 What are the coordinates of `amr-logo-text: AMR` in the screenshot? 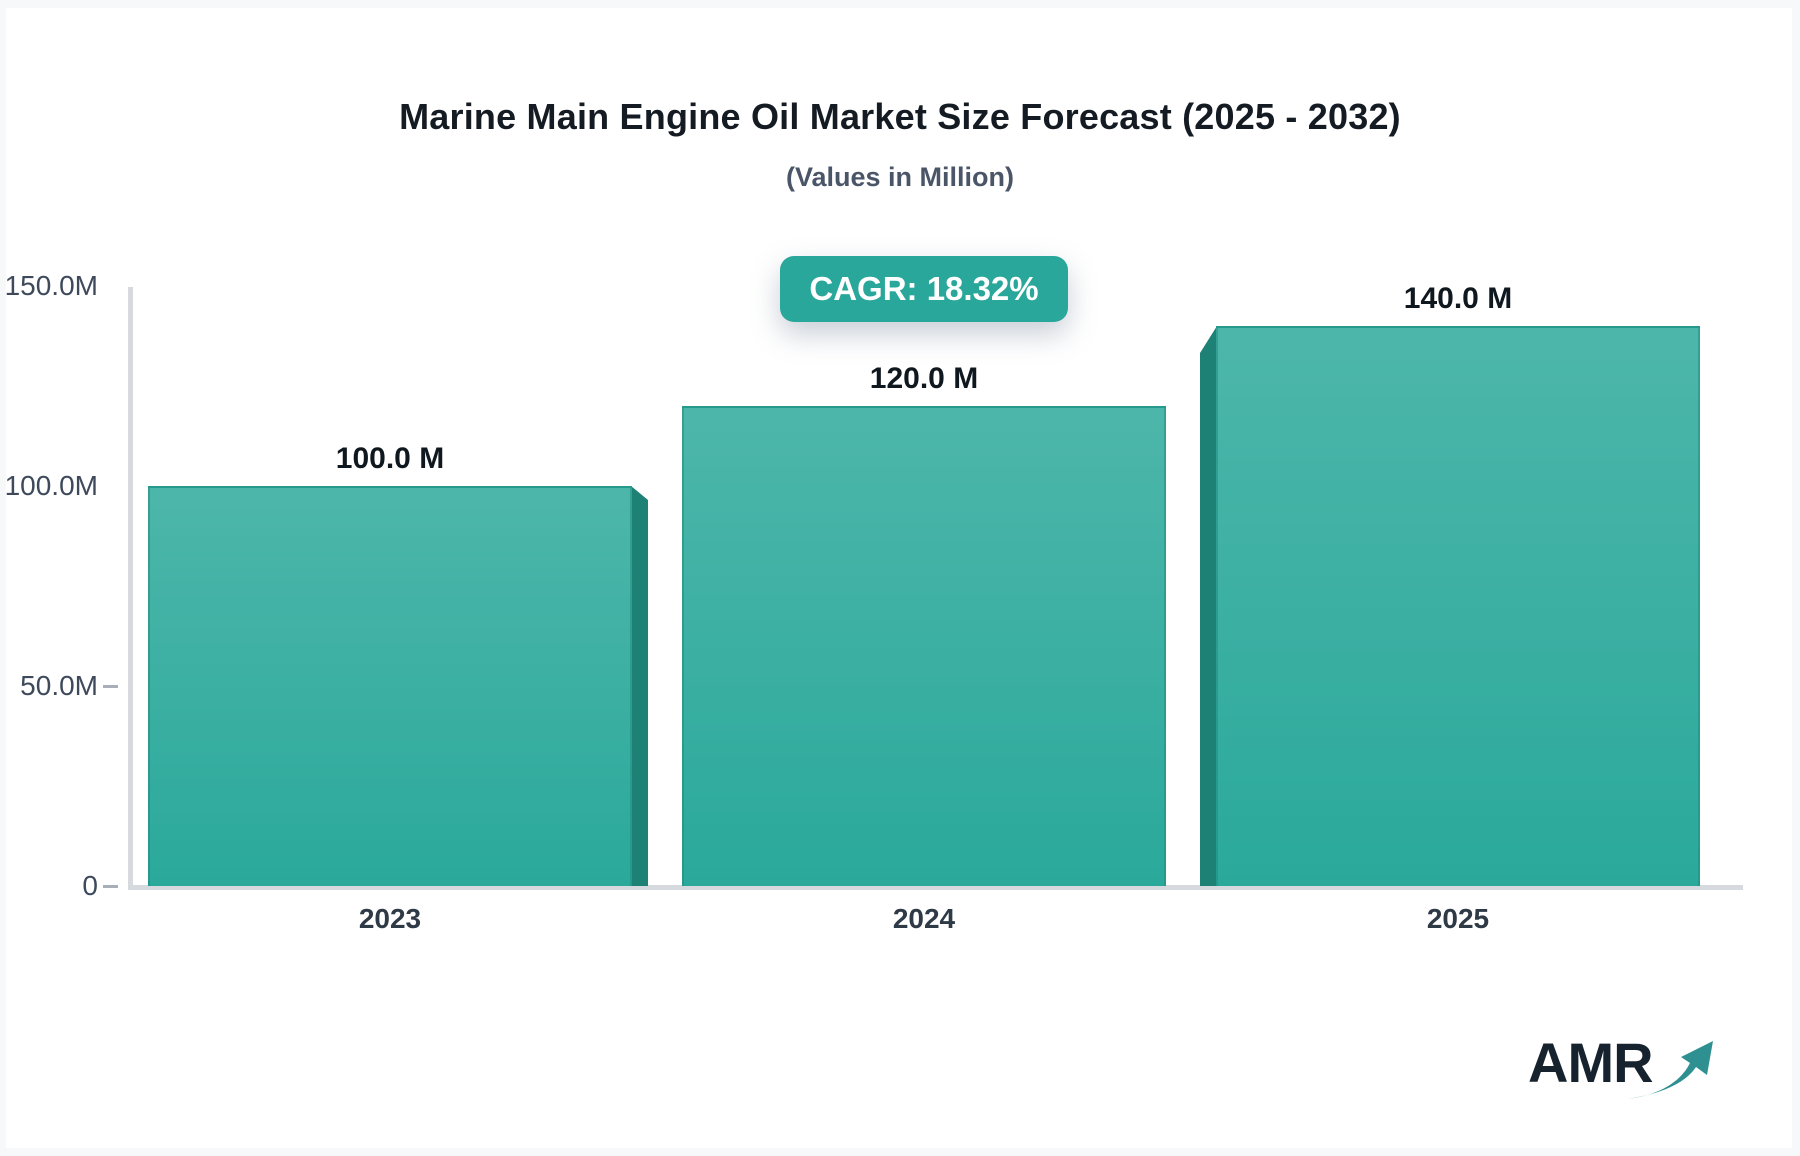 It's located at (1591, 1062).